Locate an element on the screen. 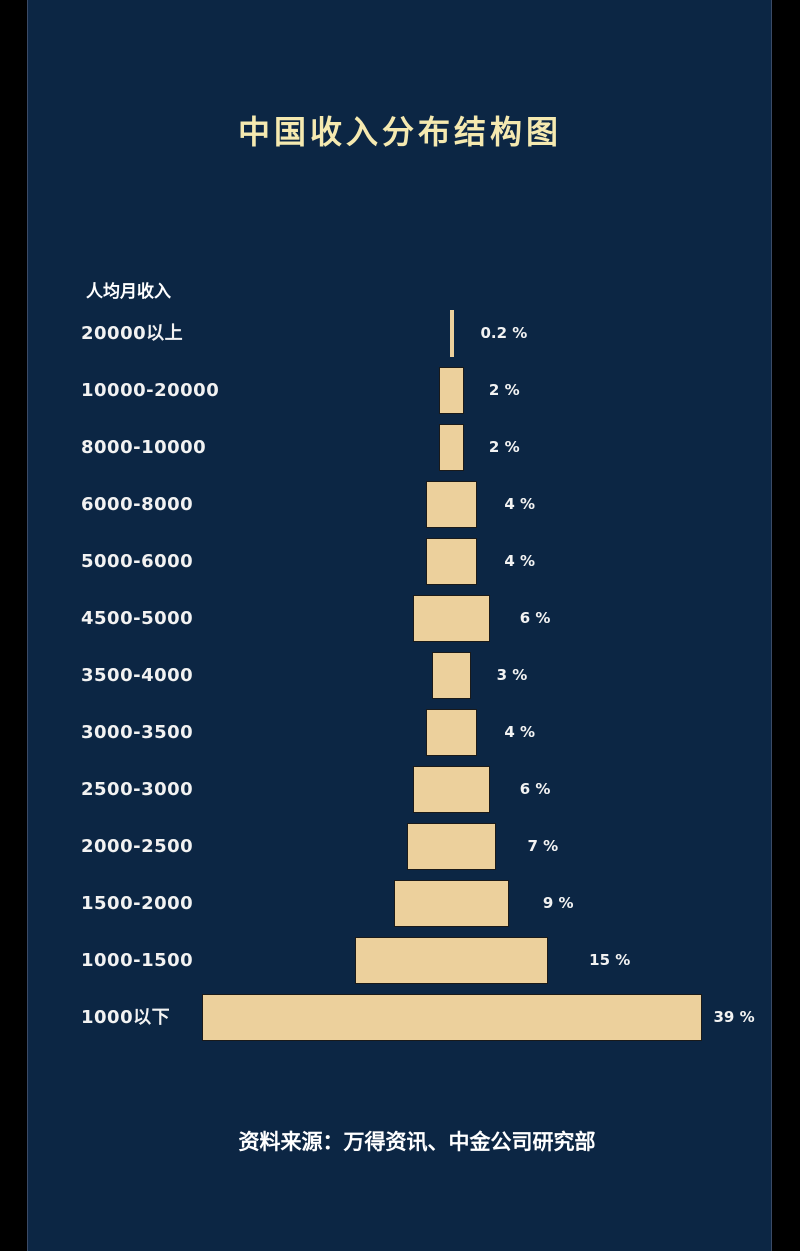  source-note: 资料来源：万得资讯、中金公司研究部 is located at coordinates (417, 1142).